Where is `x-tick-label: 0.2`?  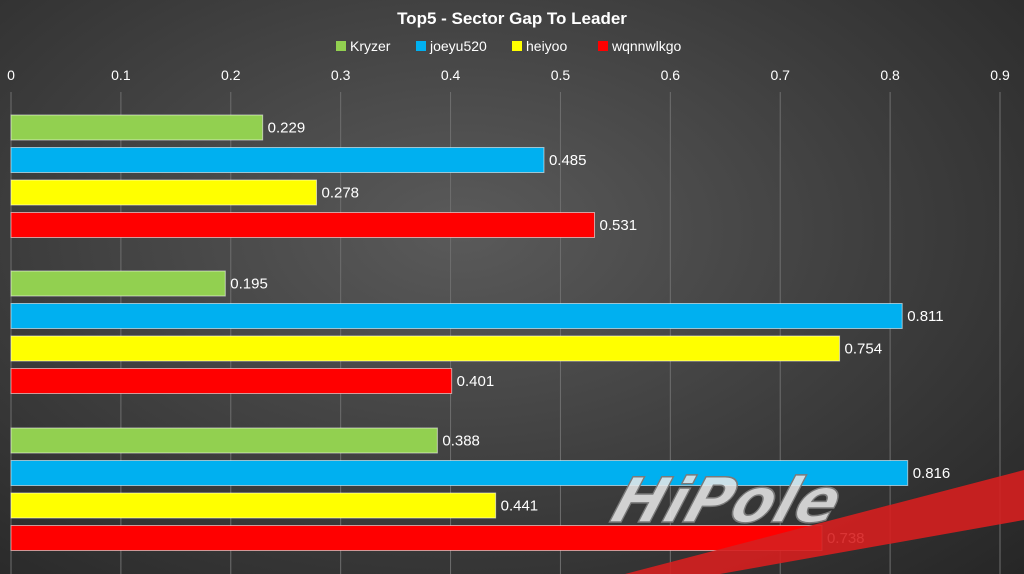
x-tick-label: 0.2 is located at coordinates (231, 75).